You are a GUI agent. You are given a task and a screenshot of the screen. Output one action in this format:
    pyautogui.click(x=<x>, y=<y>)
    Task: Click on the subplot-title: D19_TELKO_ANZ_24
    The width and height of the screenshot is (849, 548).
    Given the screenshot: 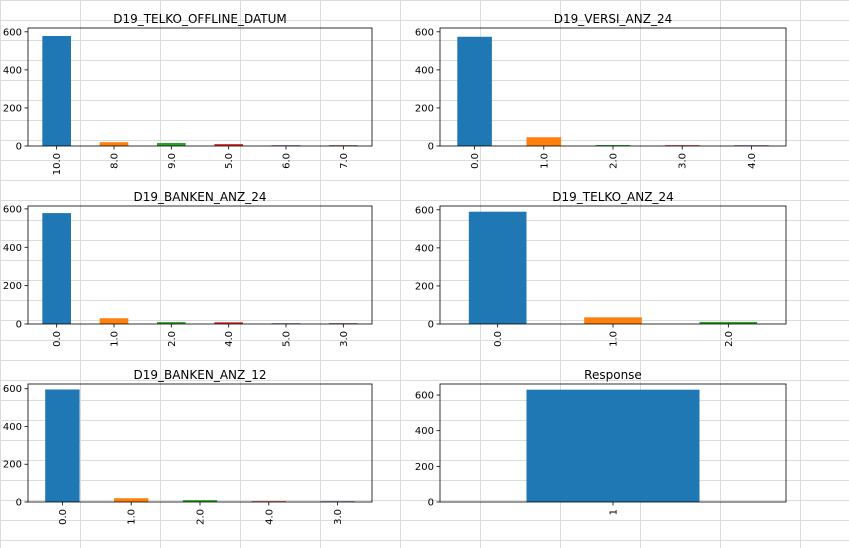 What is the action you would take?
    pyautogui.click(x=612, y=197)
    